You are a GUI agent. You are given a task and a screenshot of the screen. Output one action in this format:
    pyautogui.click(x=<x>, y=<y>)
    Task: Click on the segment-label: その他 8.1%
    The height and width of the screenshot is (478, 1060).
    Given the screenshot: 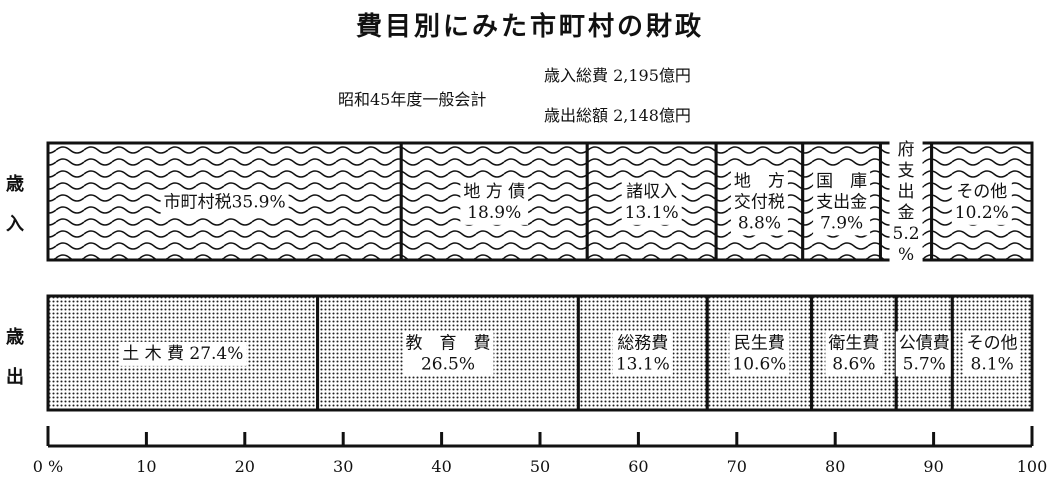 What is the action you would take?
    pyautogui.click(x=992, y=354)
    